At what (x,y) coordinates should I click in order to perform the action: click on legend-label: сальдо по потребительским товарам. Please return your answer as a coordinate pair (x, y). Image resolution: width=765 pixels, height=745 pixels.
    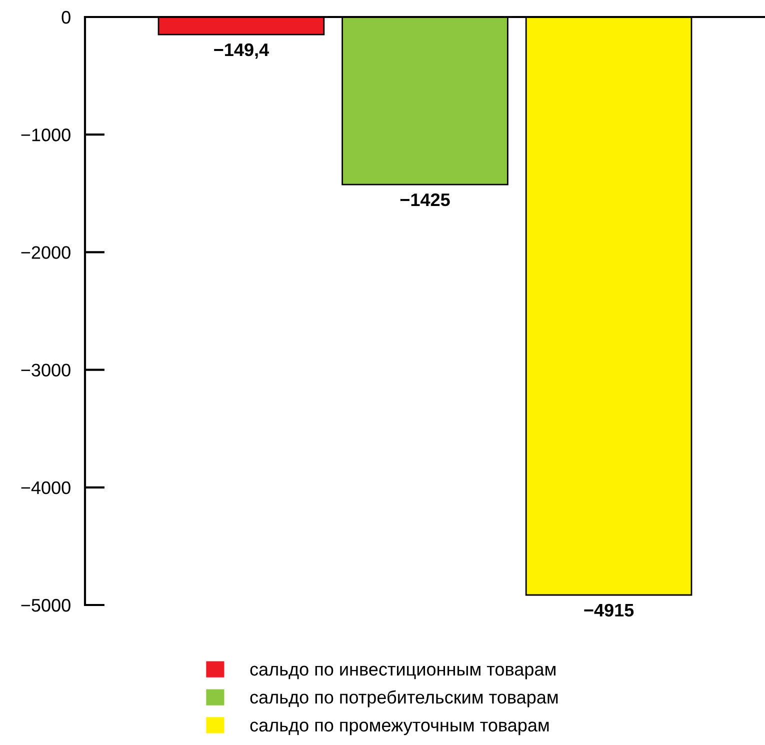
    Looking at the image, I should click on (404, 699).